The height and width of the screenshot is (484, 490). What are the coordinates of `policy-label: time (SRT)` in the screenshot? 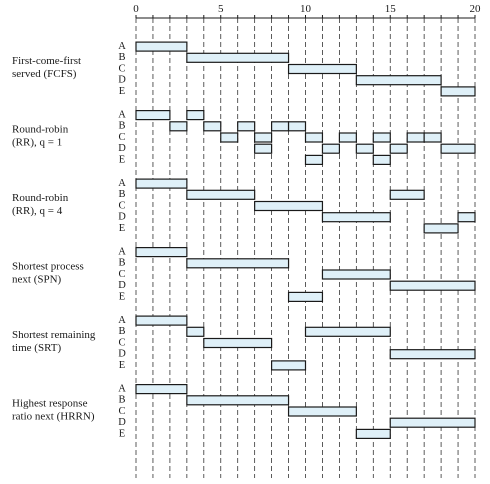 It's located at (36, 348).